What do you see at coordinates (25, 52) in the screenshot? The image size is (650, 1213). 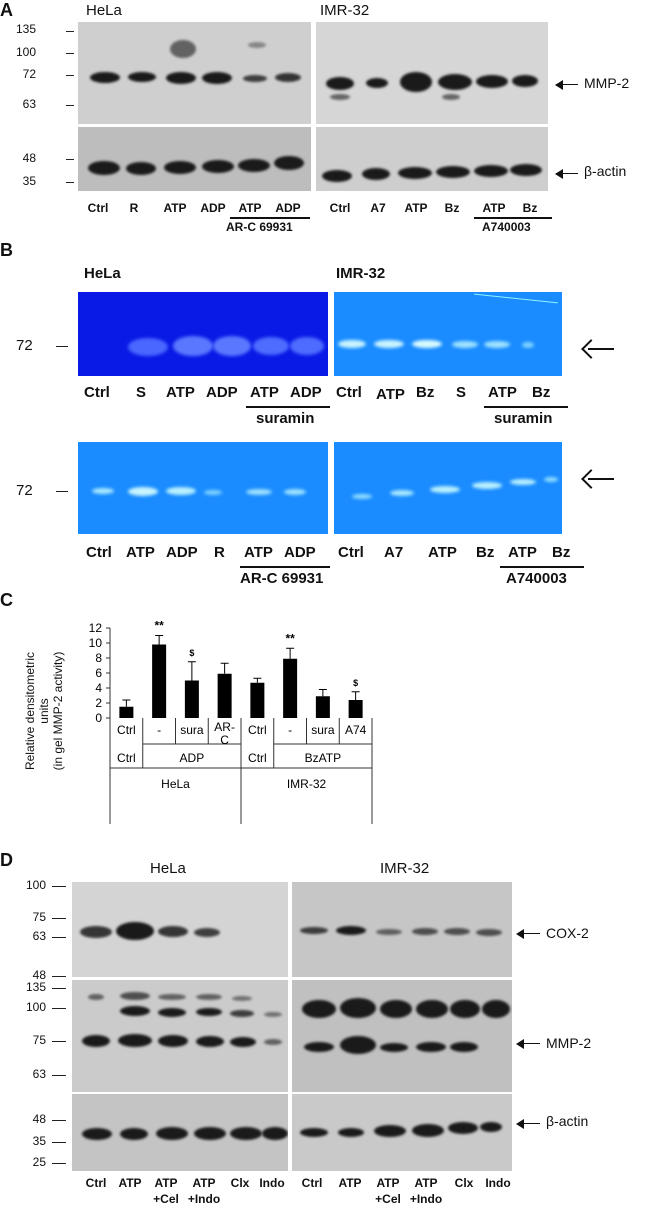 I see `mw-marker: 100` at bounding box center [25, 52].